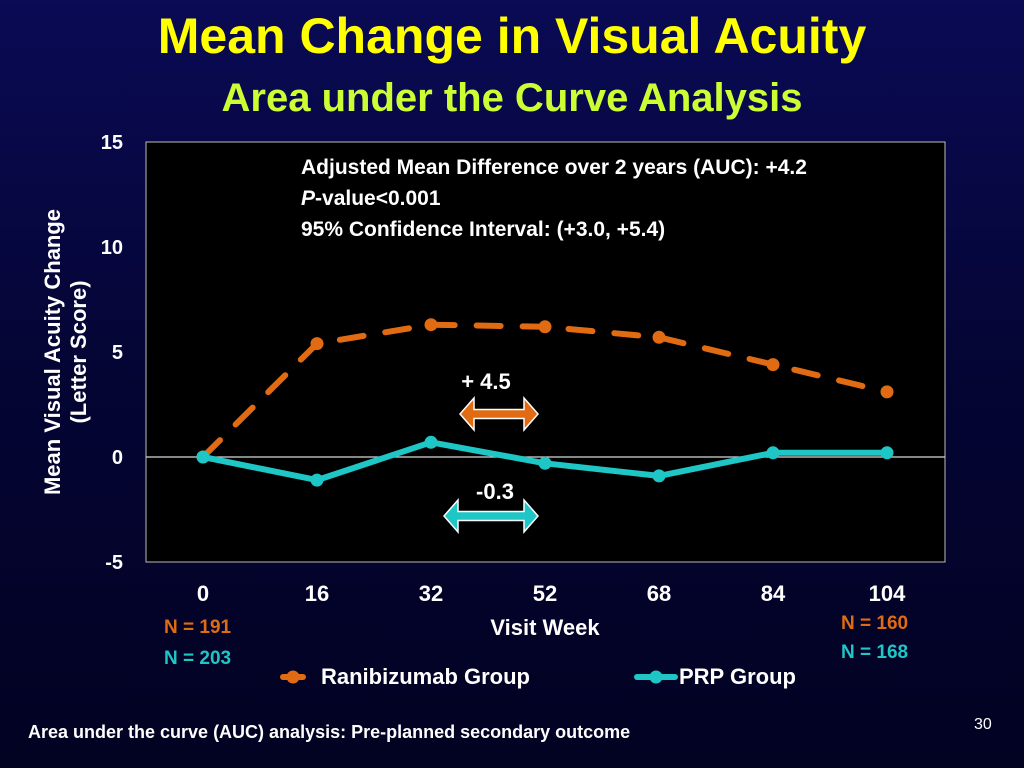 The image size is (1024, 768). What do you see at coordinates (499, 414) in the screenshot?
I see `ranibizumab-difference-arrow` at bounding box center [499, 414].